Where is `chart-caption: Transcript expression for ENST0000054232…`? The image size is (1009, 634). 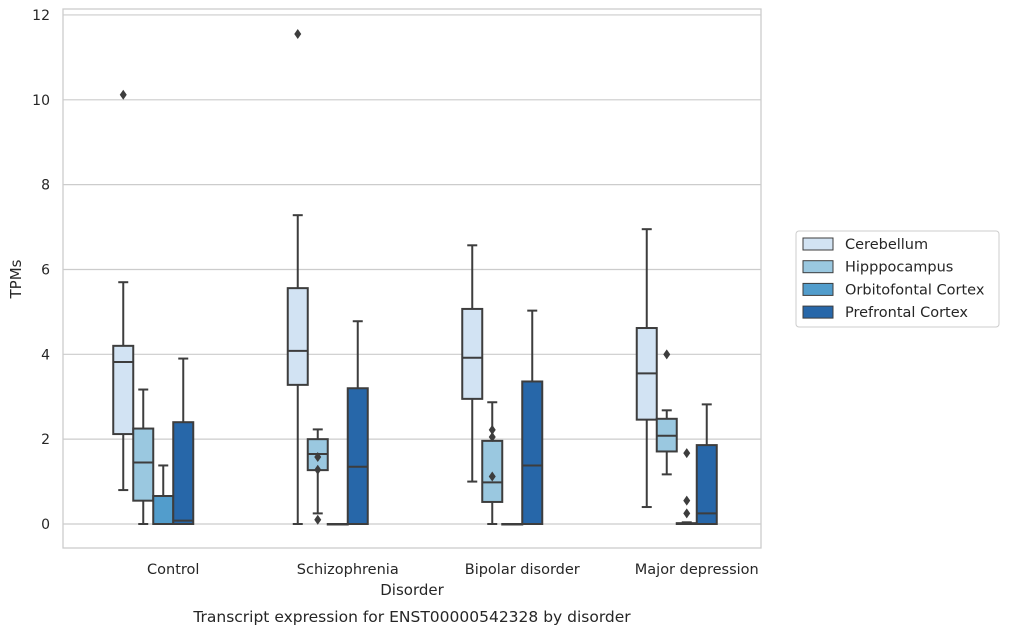 chart-caption: Transcript expression for ENST0000054232… is located at coordinates (411, 617).